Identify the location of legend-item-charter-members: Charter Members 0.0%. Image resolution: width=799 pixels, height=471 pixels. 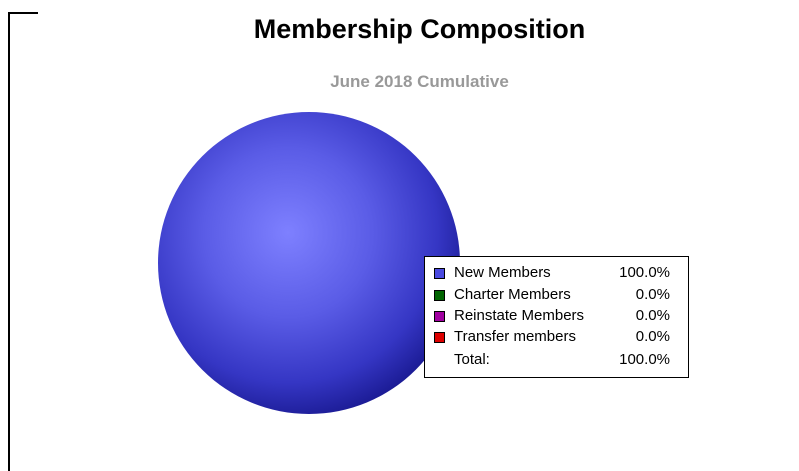
(556, 296).